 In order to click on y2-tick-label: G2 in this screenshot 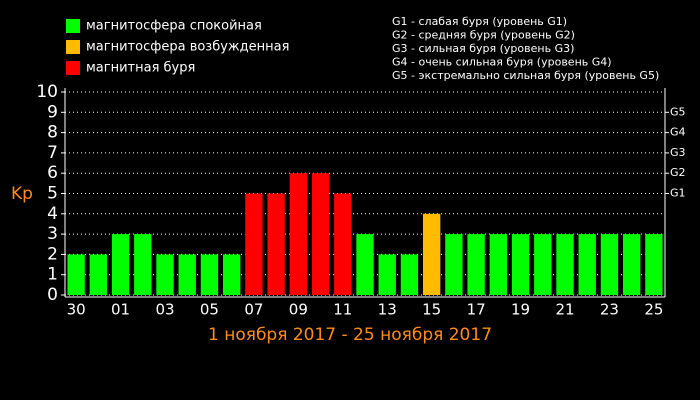, I will do `click(678, 172)`.